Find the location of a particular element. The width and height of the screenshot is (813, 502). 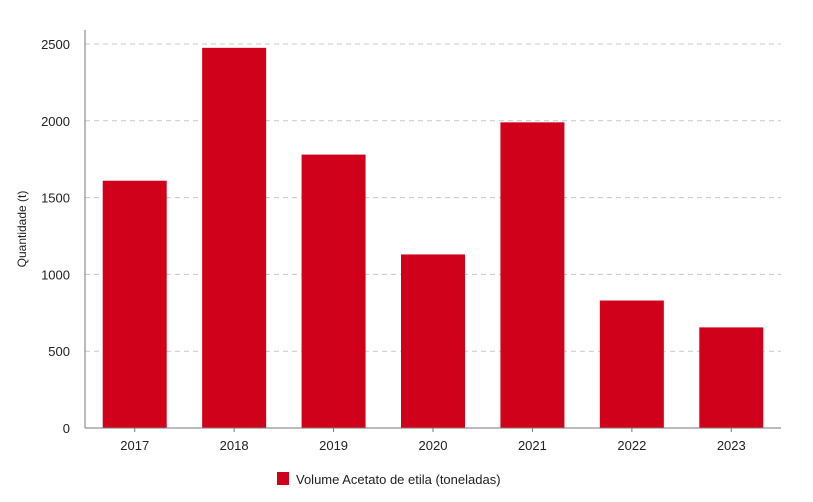

x-tick-labels: 2017 2018 2019 2020 2021 2022 2023 is located at coordinates (433, 440).